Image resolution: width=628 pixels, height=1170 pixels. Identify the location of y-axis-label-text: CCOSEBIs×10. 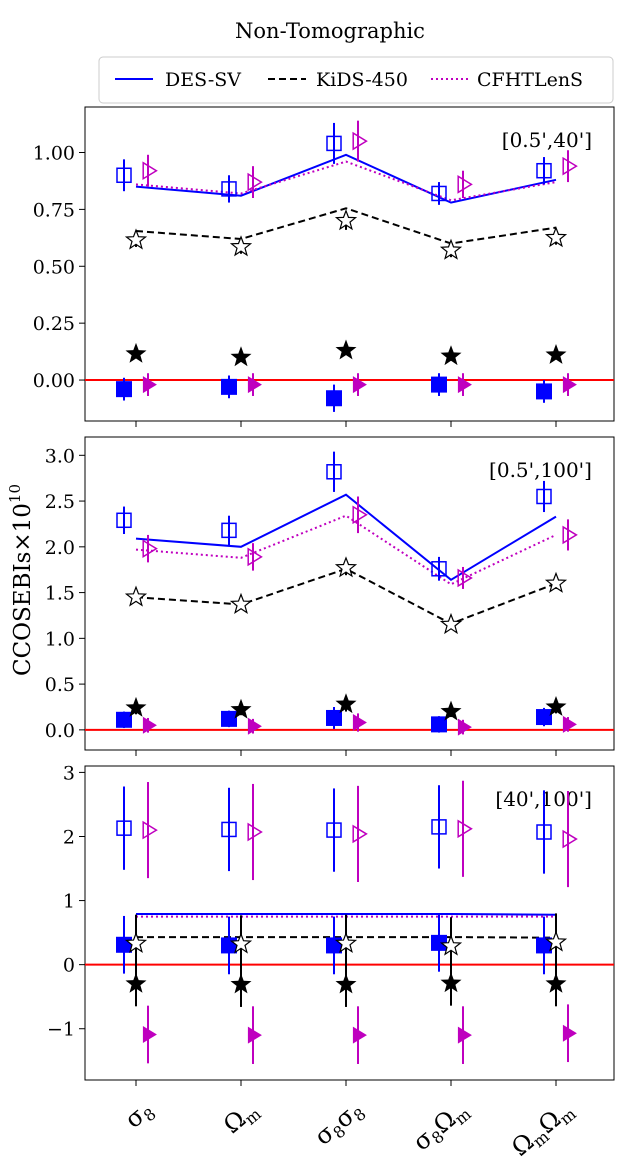
(23, 589).